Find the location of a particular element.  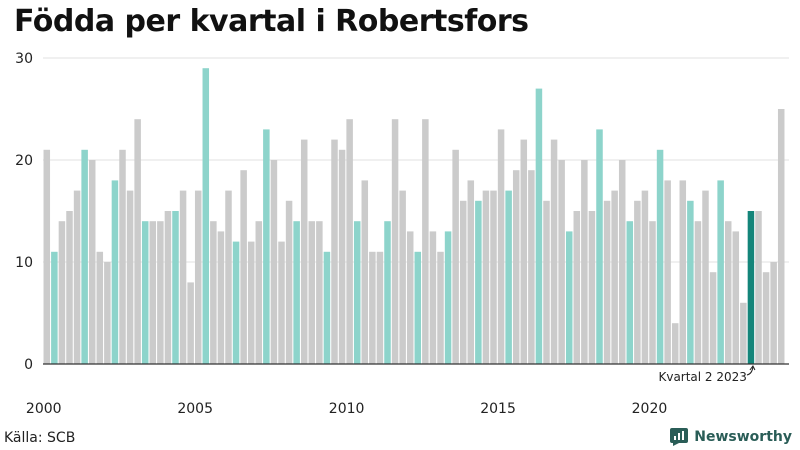

bar-2023-K4: 2023 K4: 9 is located at coordinates (766, 318).